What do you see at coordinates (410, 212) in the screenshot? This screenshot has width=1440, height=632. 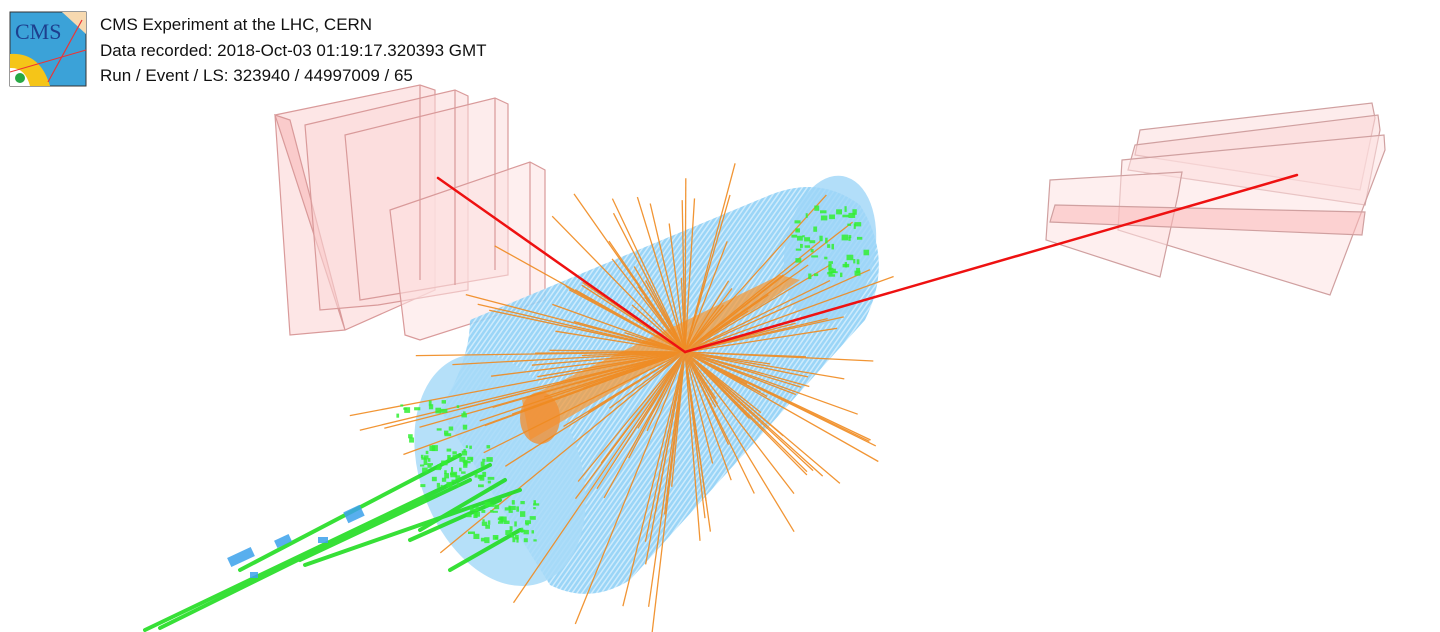 I see `muon-chambers-left` at bounding box center [410, 212].